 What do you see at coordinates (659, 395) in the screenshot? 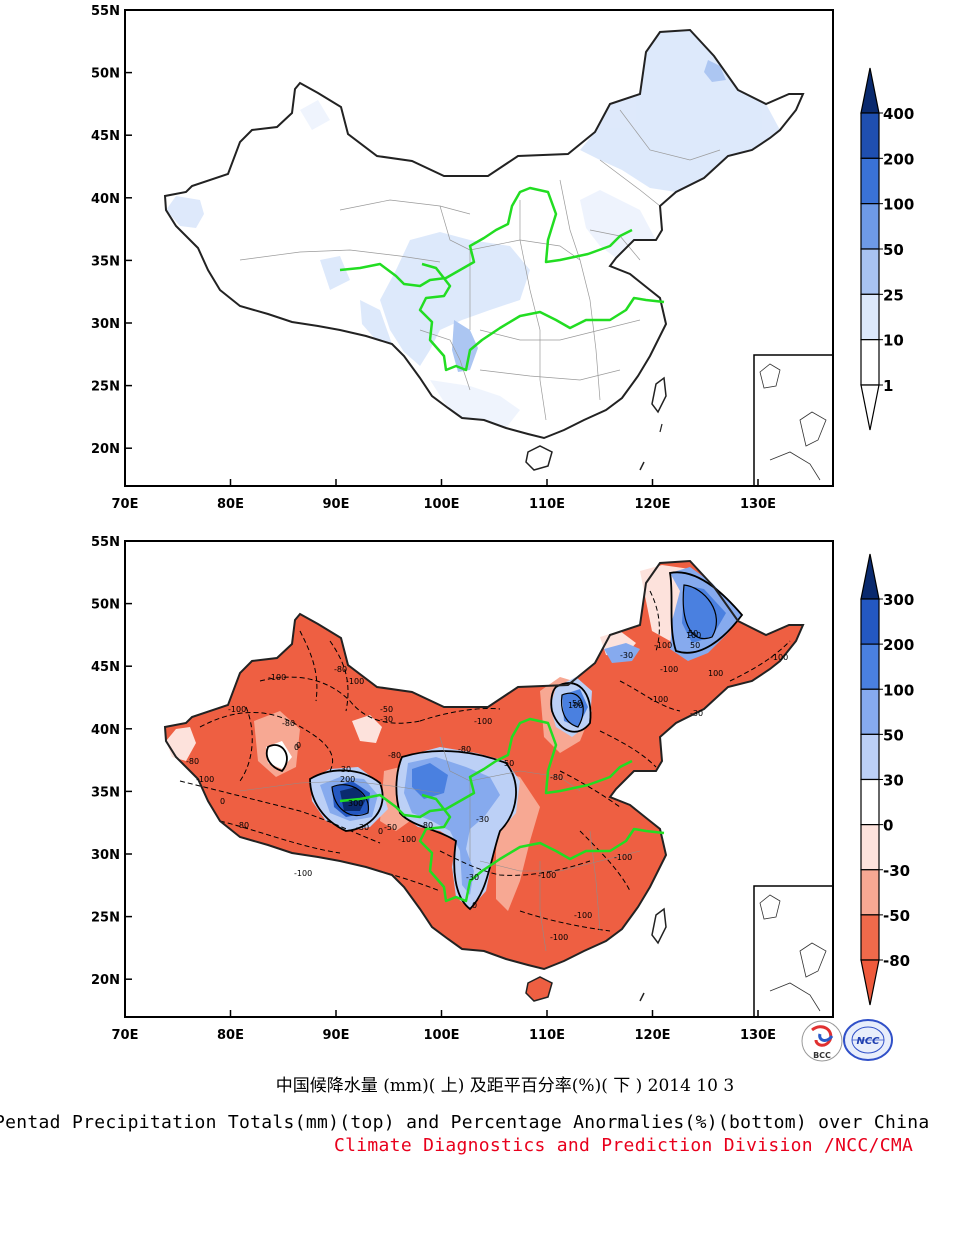
I see `top-taiwan-island` at bounding box center [659, 395].